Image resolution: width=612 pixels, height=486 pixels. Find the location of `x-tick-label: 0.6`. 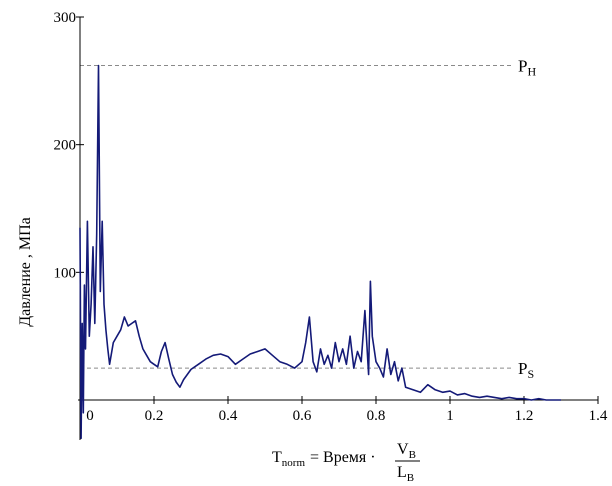

x-tick-label: 0.6 is located at coordinates (302, 416).